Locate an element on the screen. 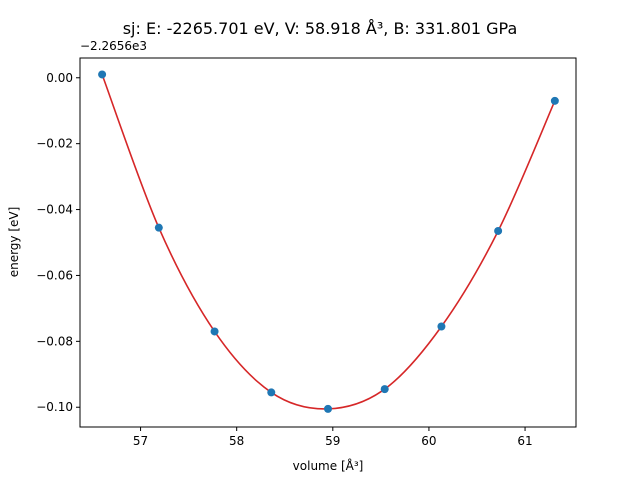 This screenshot has width=640, height=480. y-tick-label: −0.08 is located at coordinates (54, 341).